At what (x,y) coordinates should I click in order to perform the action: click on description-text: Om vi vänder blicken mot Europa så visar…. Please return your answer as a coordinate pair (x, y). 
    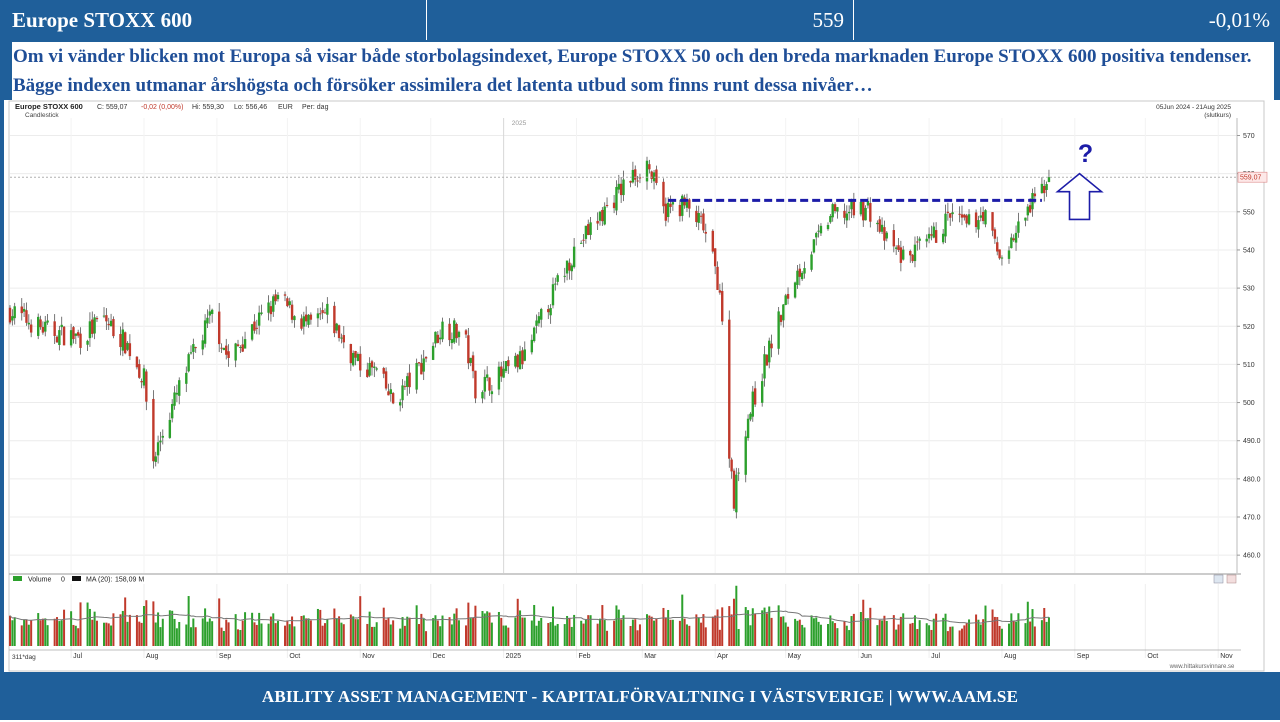
    Looking at the image, I should click on (643, 72).